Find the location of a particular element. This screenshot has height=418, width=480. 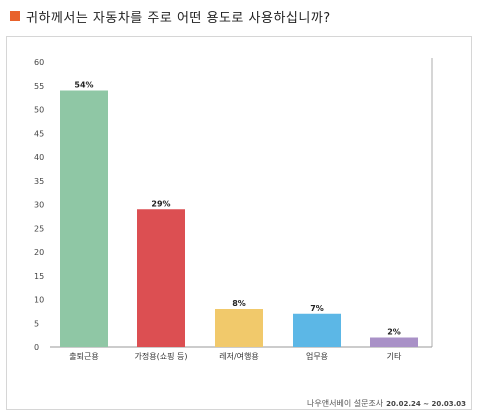

y-tick-label: 0 is located at coordinates (36, 347).